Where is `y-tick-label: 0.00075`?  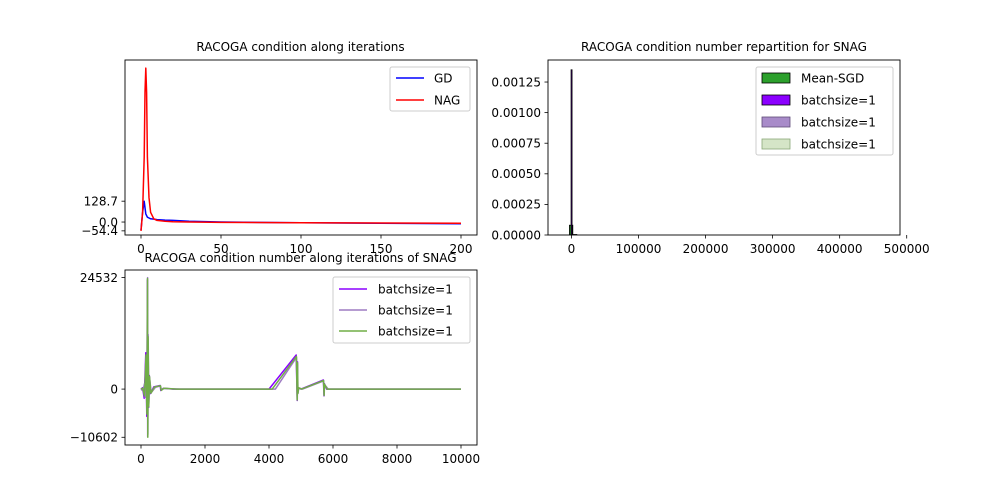
y-tick-label: 0.00075 is located at coordinates (516, 144).